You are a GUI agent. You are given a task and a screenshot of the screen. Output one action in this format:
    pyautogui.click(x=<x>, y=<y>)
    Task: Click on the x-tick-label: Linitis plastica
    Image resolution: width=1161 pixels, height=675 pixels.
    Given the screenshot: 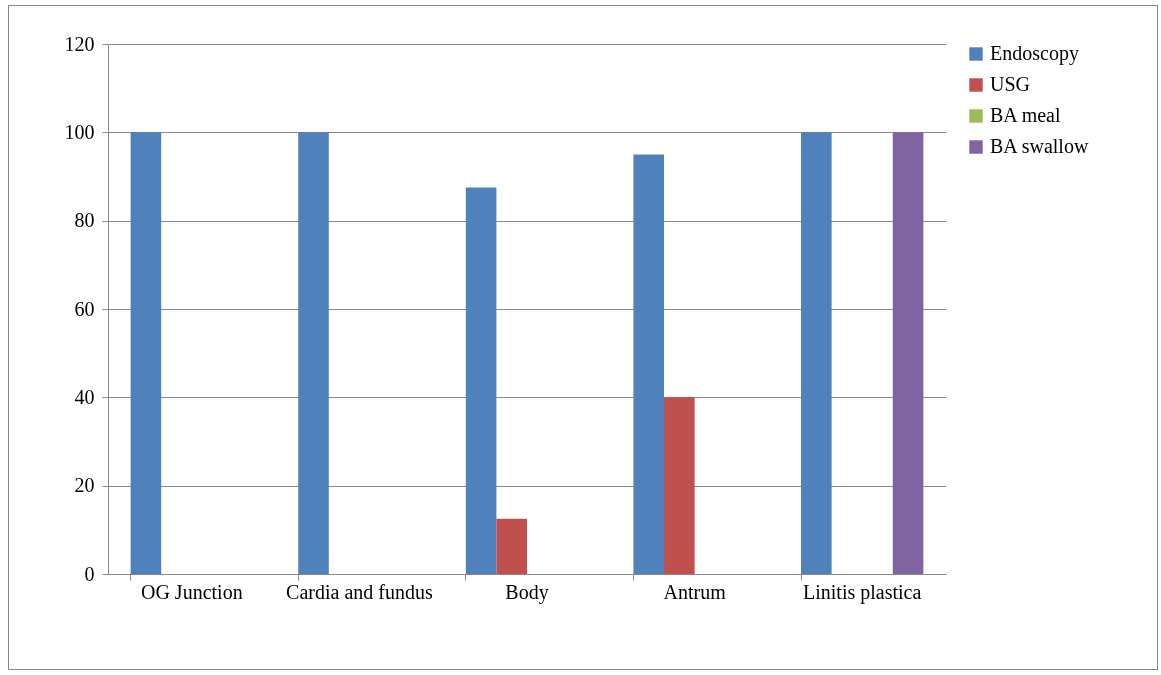 What is the action you would take?
    pyautogui.click(x=862, y=592)
    